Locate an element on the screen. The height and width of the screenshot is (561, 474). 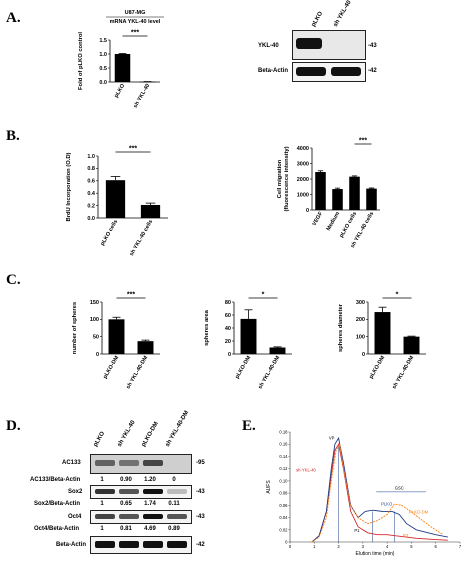
x-tick-label: 2 is located at coordinates (338, 546).